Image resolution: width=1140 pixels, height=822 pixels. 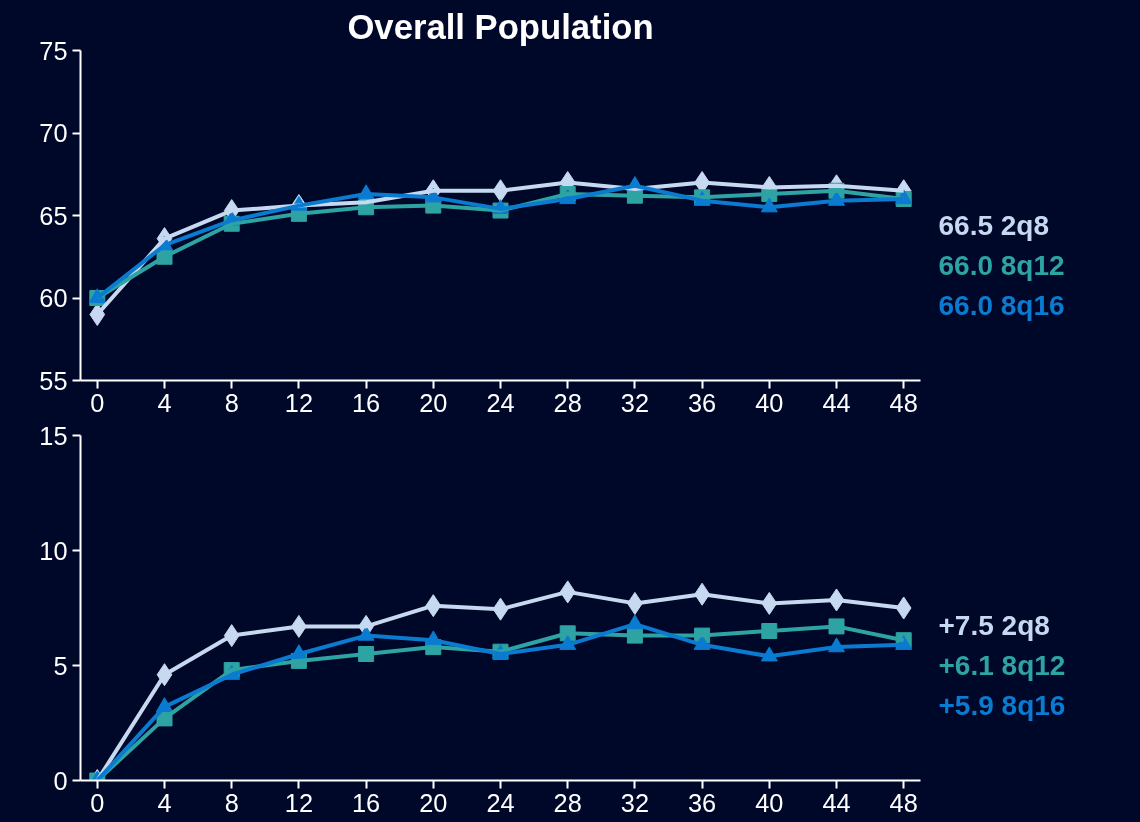 I want to click on y-tick-label: 15, so click(x=53, y=435).